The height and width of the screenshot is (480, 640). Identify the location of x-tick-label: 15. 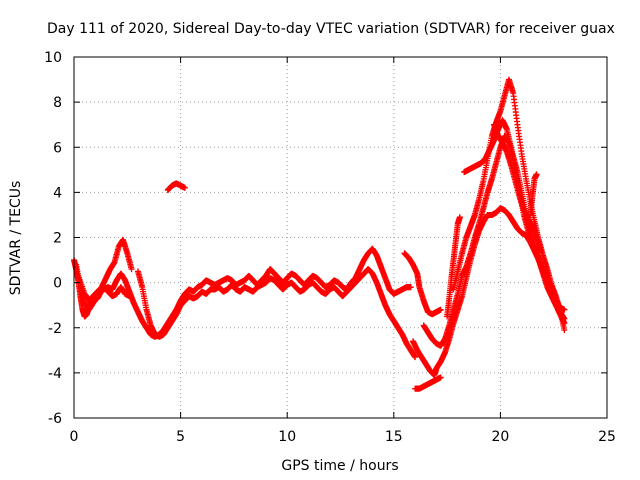
(394, 437).